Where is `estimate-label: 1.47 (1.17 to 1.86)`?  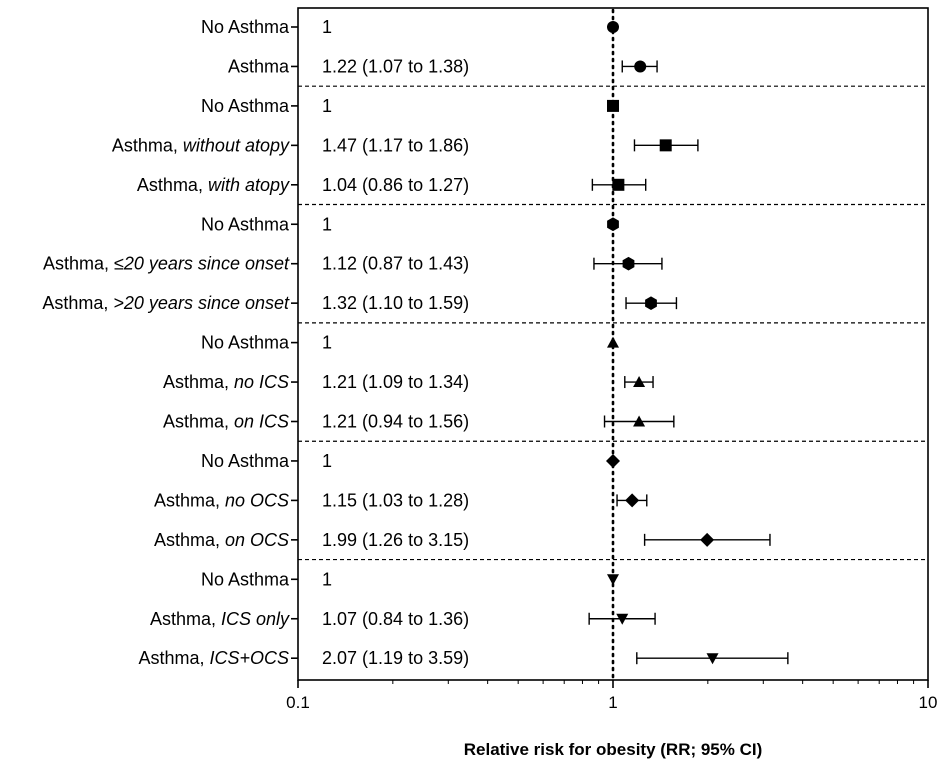 estimate-label: 1.47 (1.17 to 1.86) is located at coordinates (395, 145).